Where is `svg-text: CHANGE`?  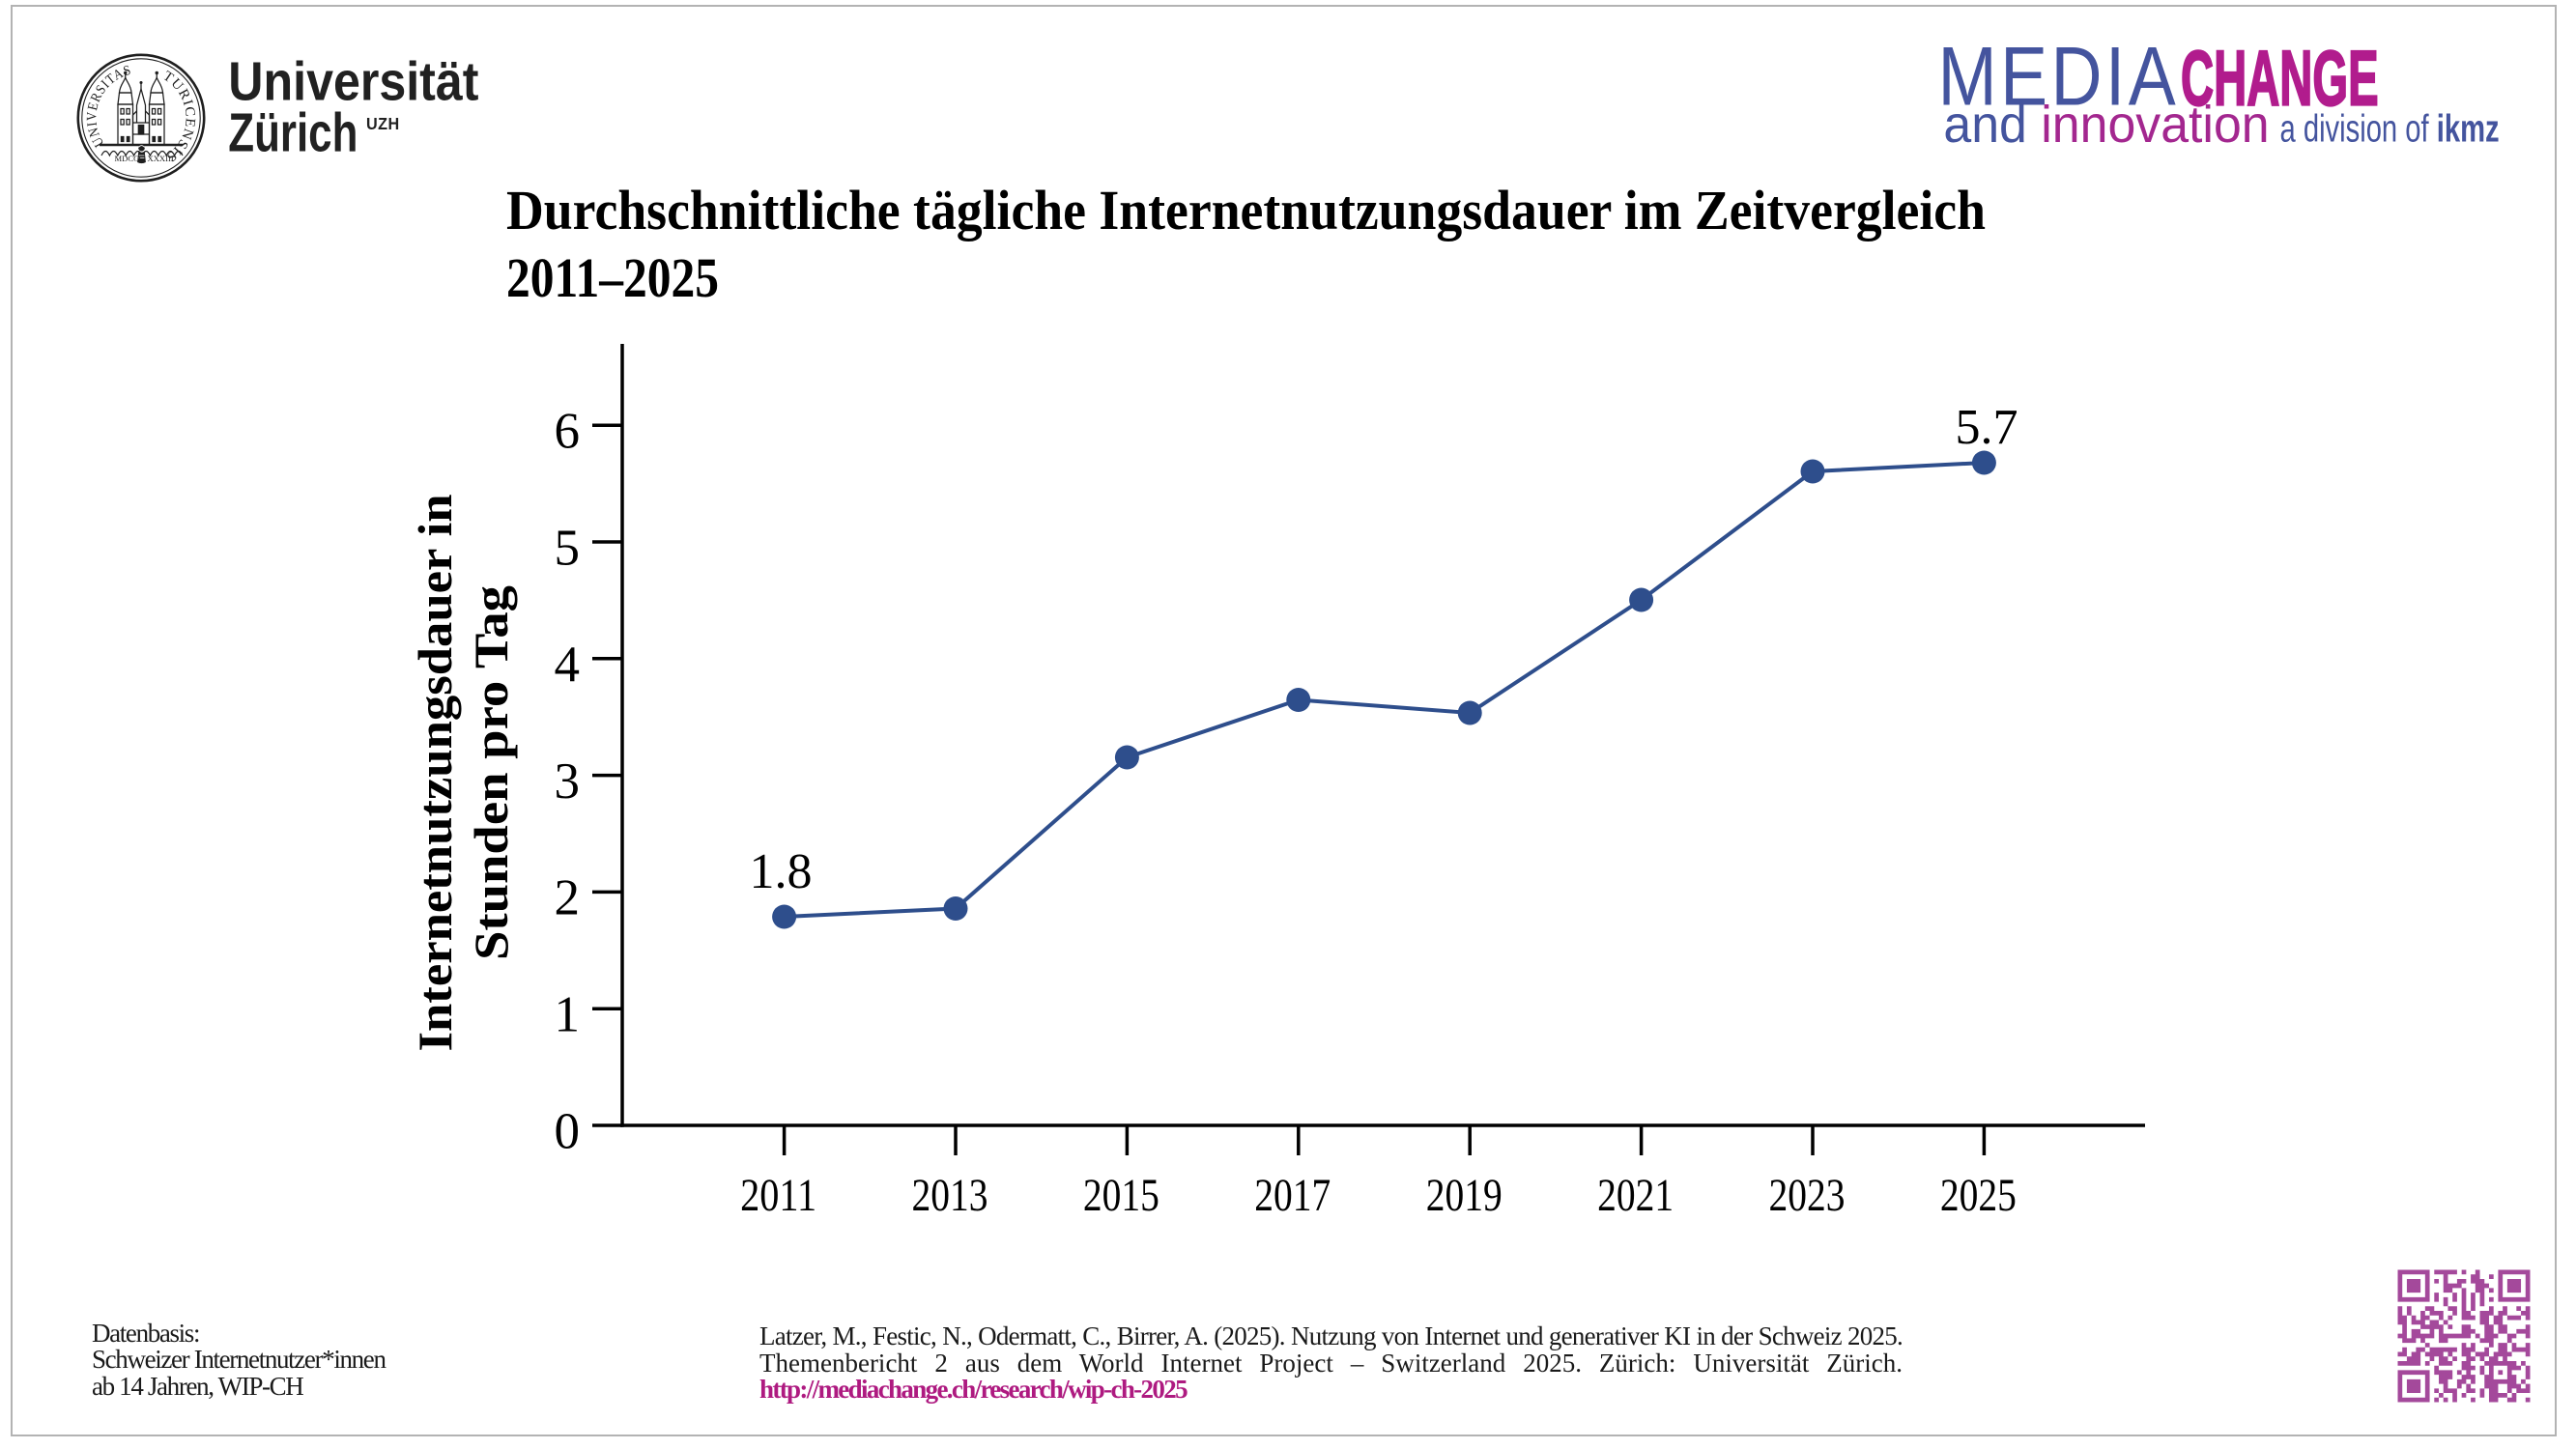 svg-text: CHANGE is located at coordinates (2280, 79).